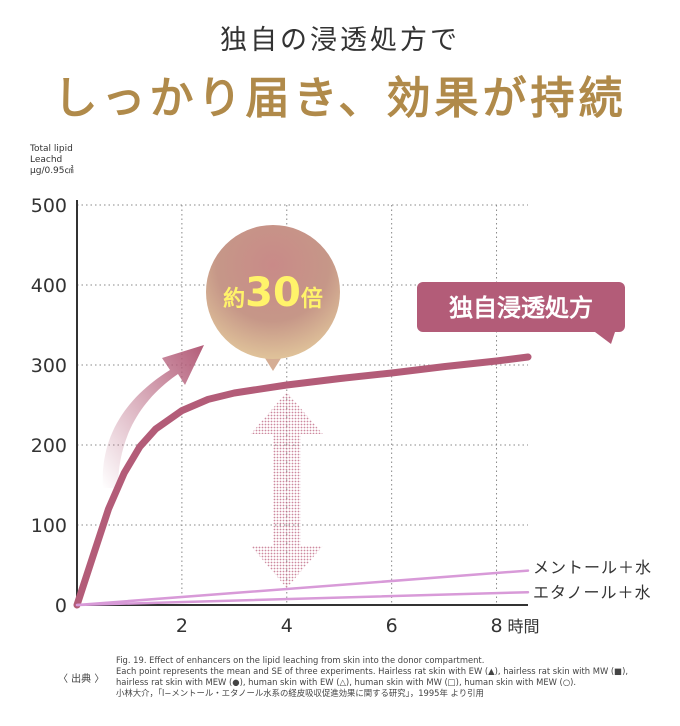 Image resolution: width=680 pixels, height=726 pixels. I want to click on x-tick-label: 2, so click(182, 626).